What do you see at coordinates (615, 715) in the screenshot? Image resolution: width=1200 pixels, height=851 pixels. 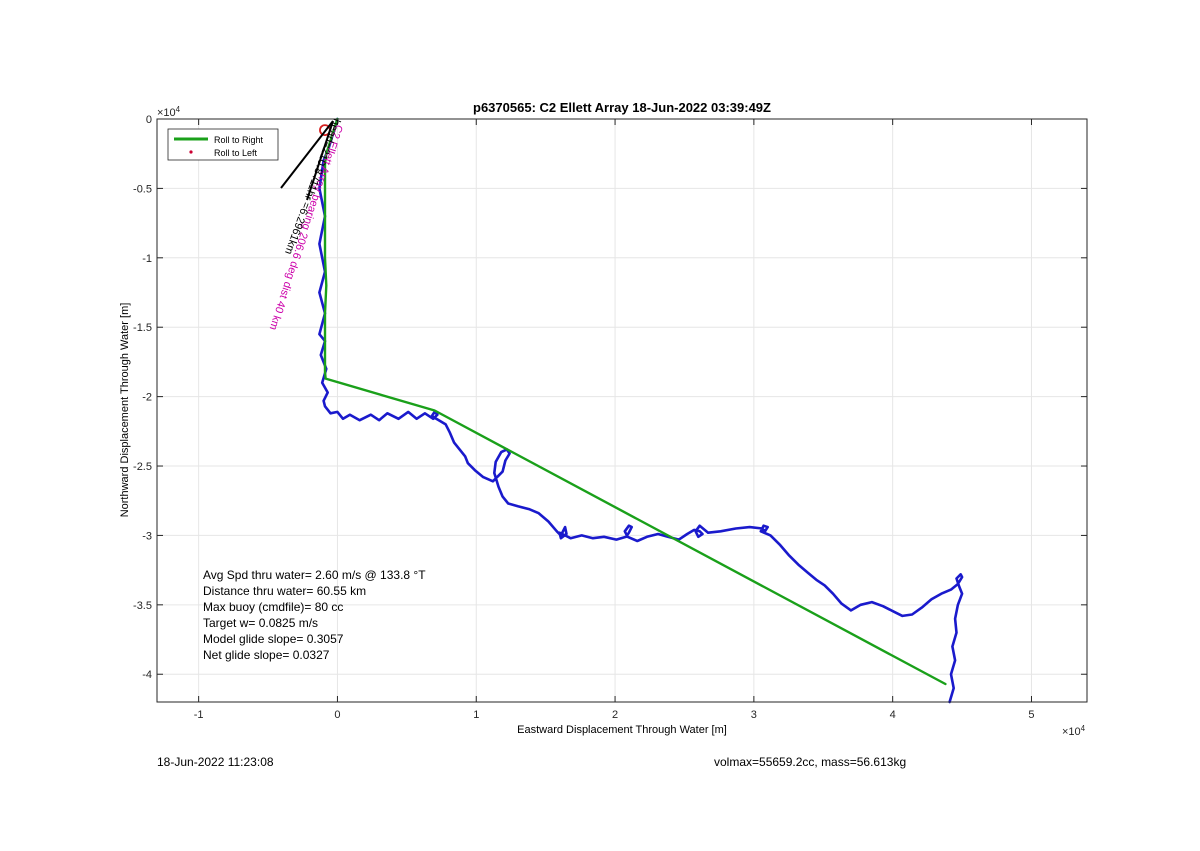 I see `x-tick-label: 2` at bounding box center [615, 715].